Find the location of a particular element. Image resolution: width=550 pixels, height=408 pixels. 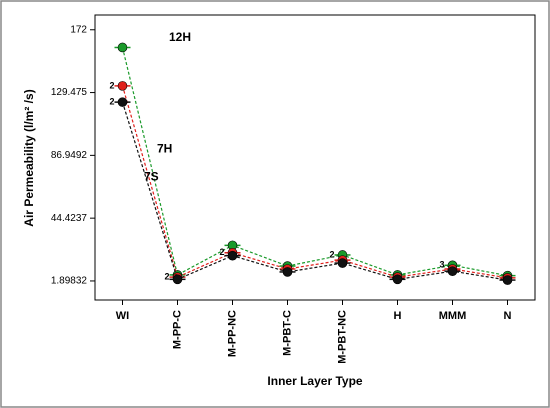

x-tick-label: M-PP-NC is located at coordinates (232, 333).